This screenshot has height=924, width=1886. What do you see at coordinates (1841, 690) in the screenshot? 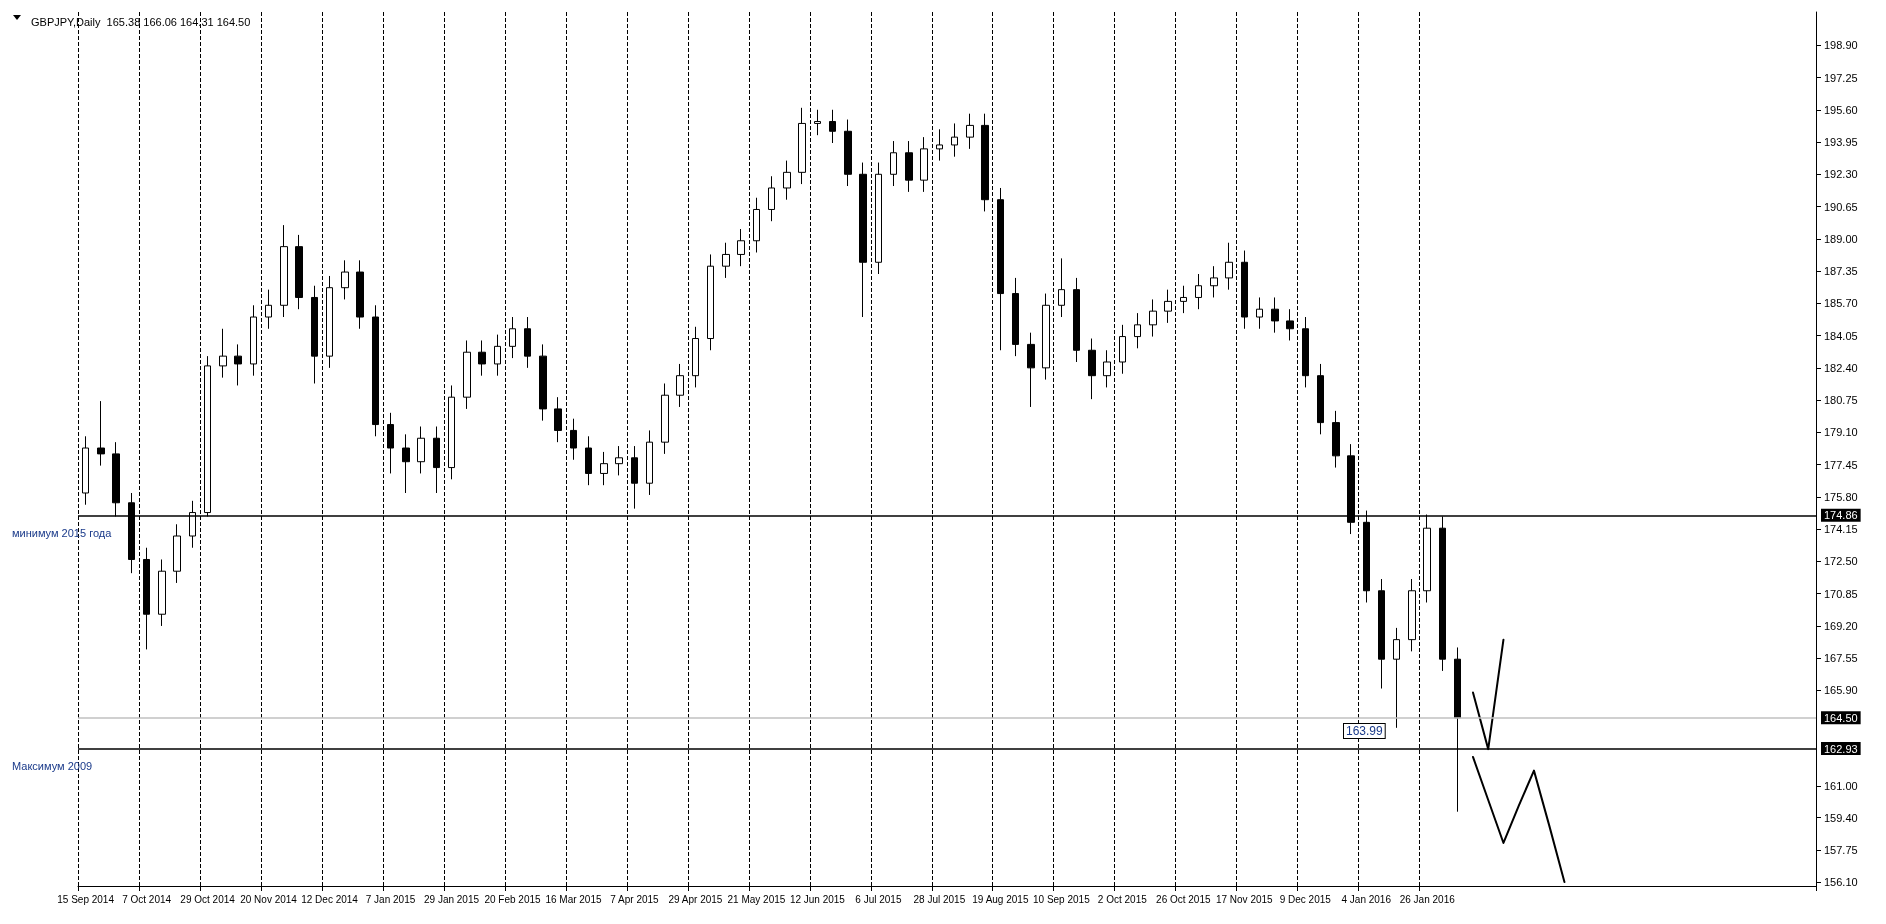
I see `y-tick-label: 165.90` at bounding box center [1841, 690].